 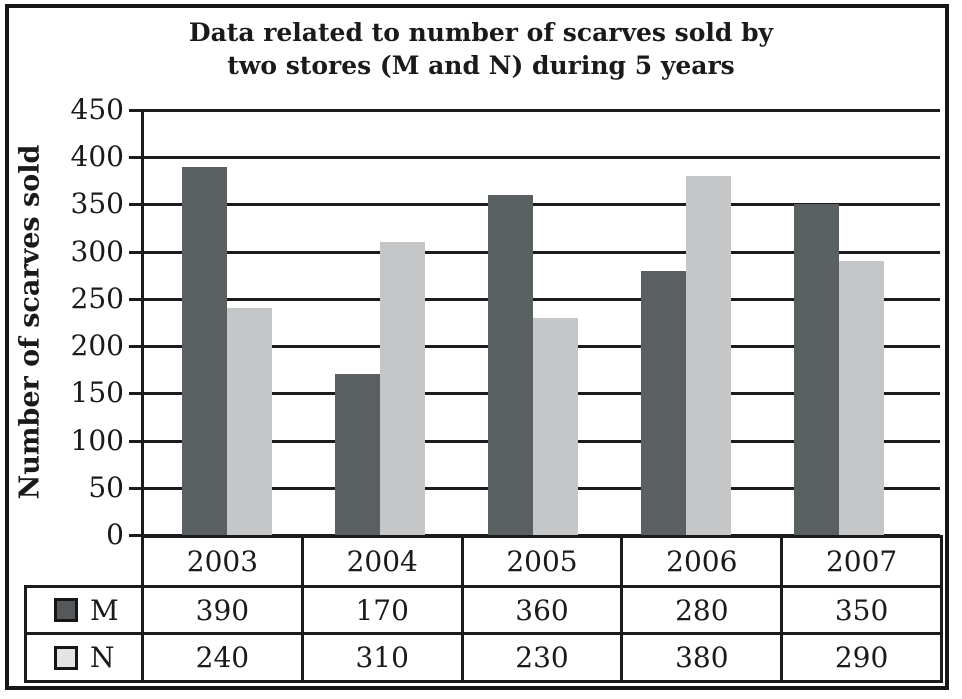 I want to click on year-cell-2003: 2003, so click(x=224, y=561).